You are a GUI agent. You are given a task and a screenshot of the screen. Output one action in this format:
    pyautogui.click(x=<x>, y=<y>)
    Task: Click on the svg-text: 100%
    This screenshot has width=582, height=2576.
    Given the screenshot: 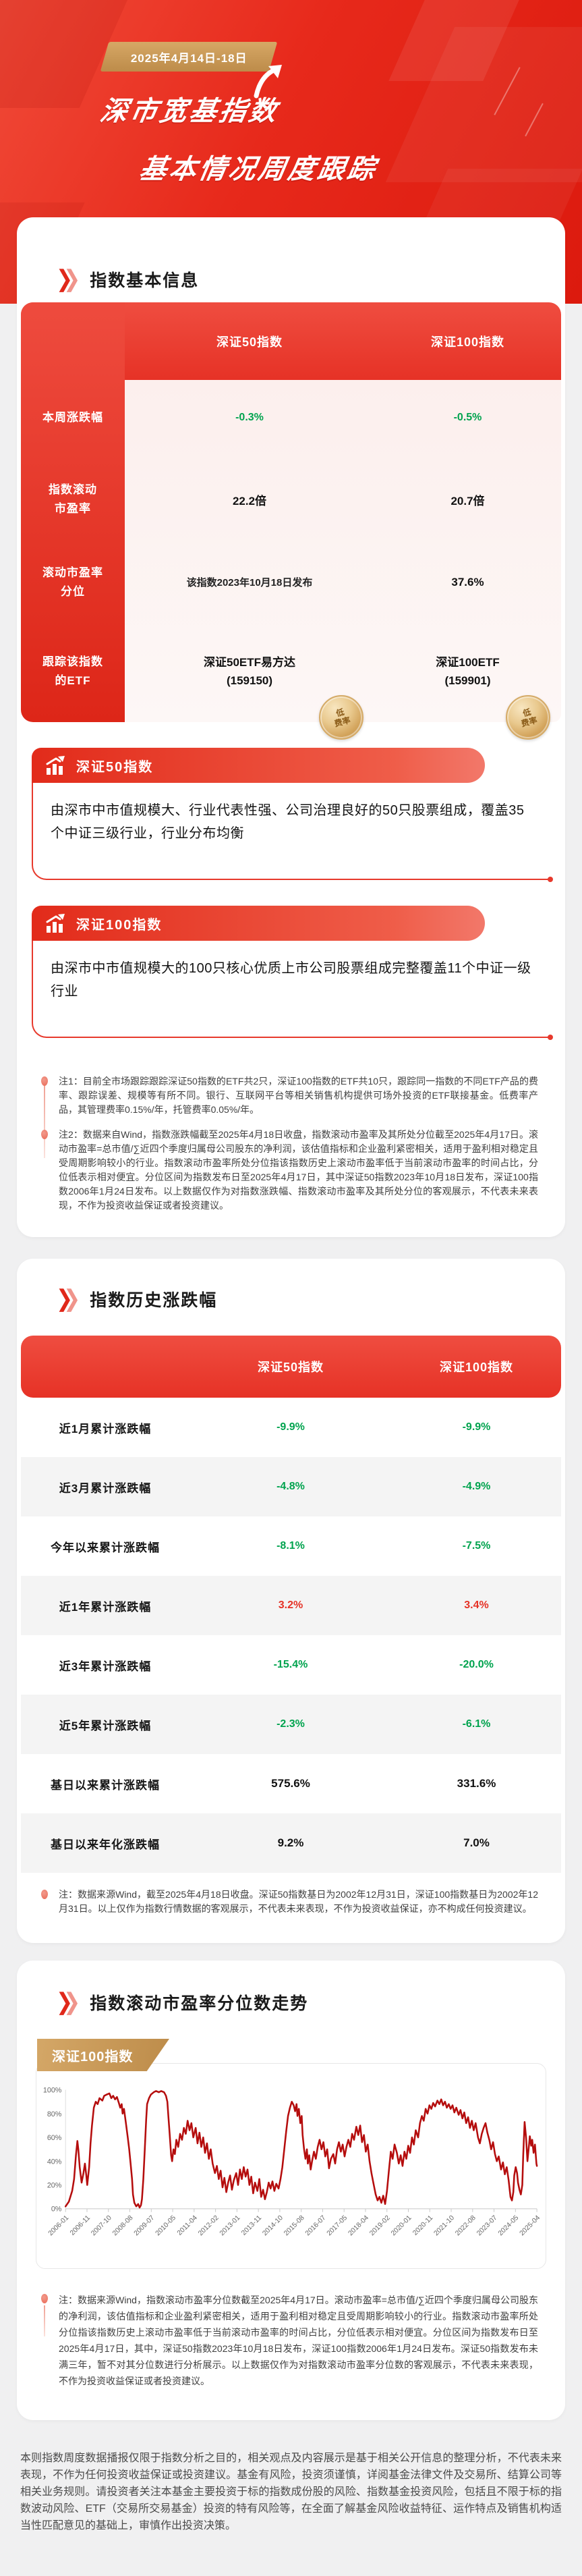 What is the action you would take?
    pyautogui.click(x=52, y=2091)
    